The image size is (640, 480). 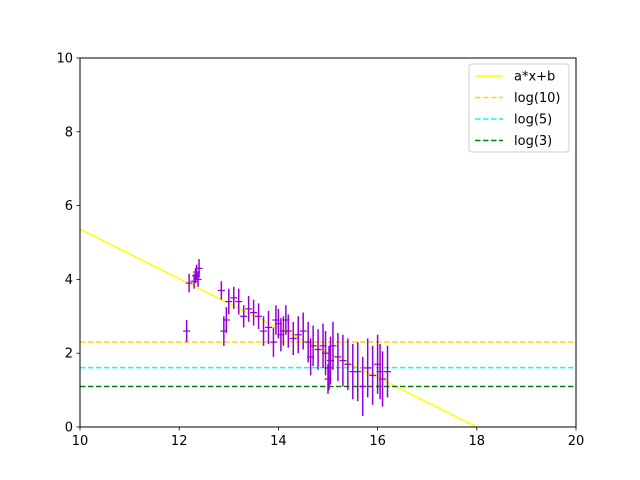 What do you see at coordinates (576, 441) in the screenshot?
I see `x-tick-label: 20` at bounding box center [576, 441].